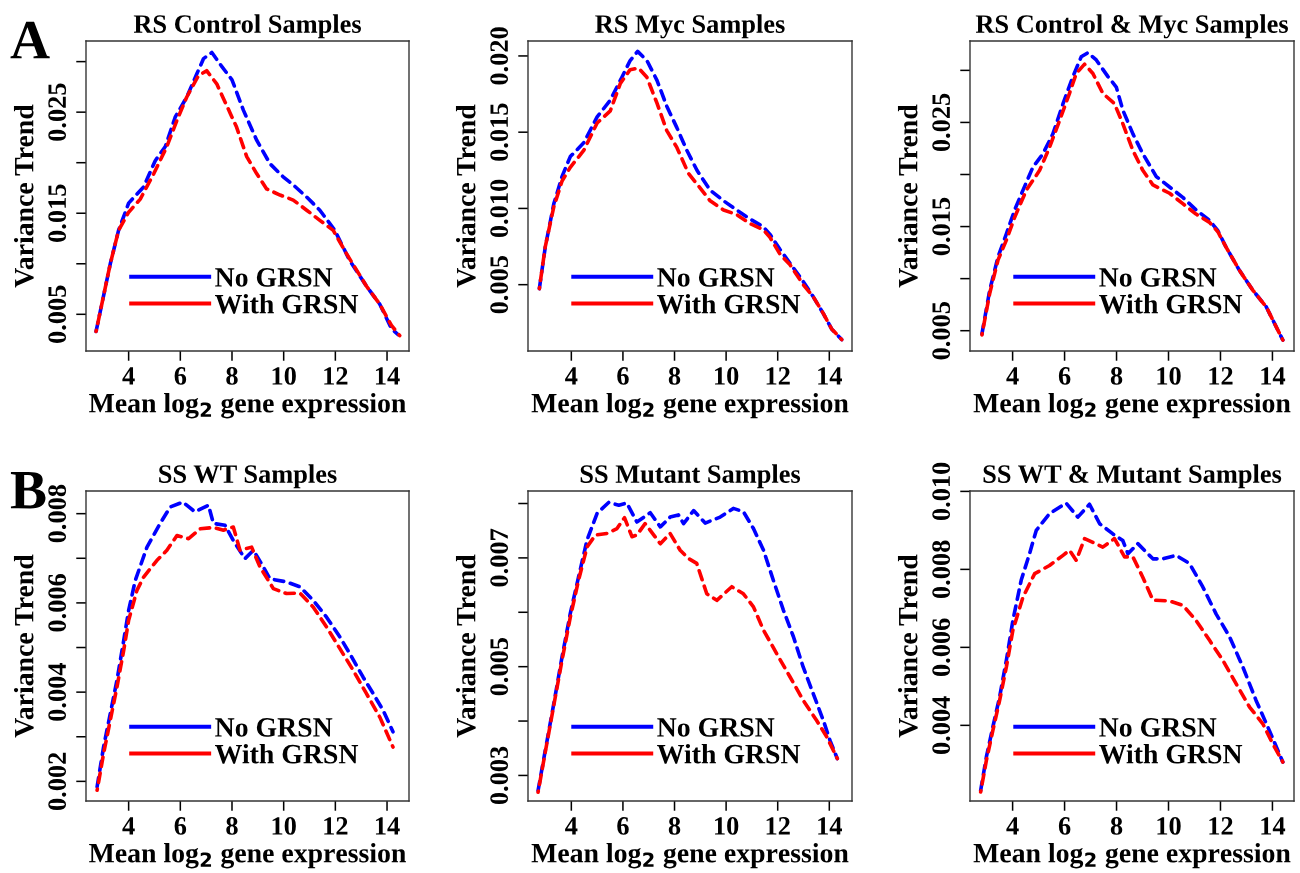  Describe the element at coordinates (247, 26) in the screenshot. I see `chart-title: RS Control Samples` at that location.